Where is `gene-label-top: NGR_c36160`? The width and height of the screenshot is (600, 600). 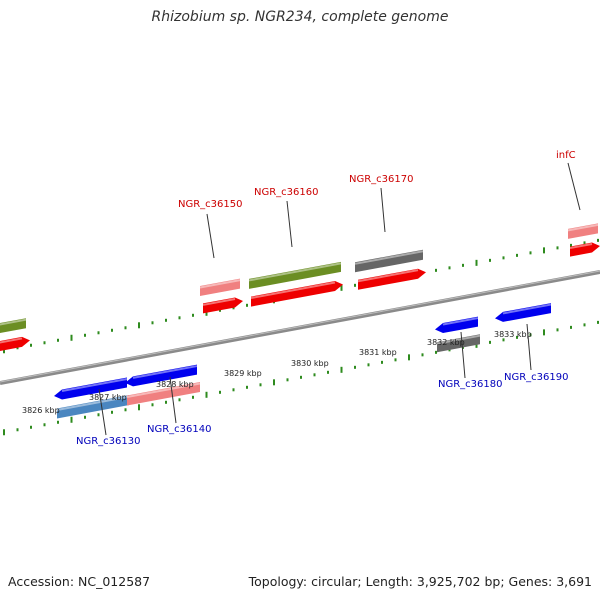
gene-label-top: NGR_c36160 is located at coordinates (286, 192).